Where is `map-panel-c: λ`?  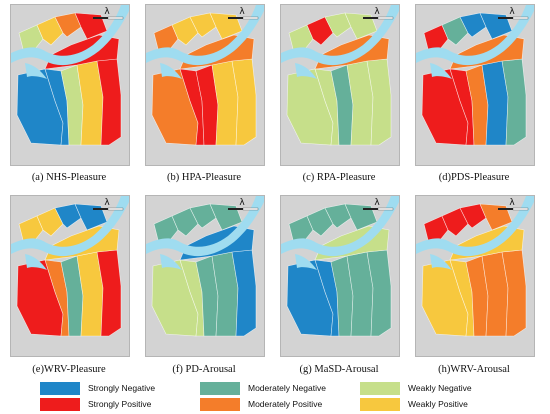 map-panel-c: λ is located at coordinates (340, 85).